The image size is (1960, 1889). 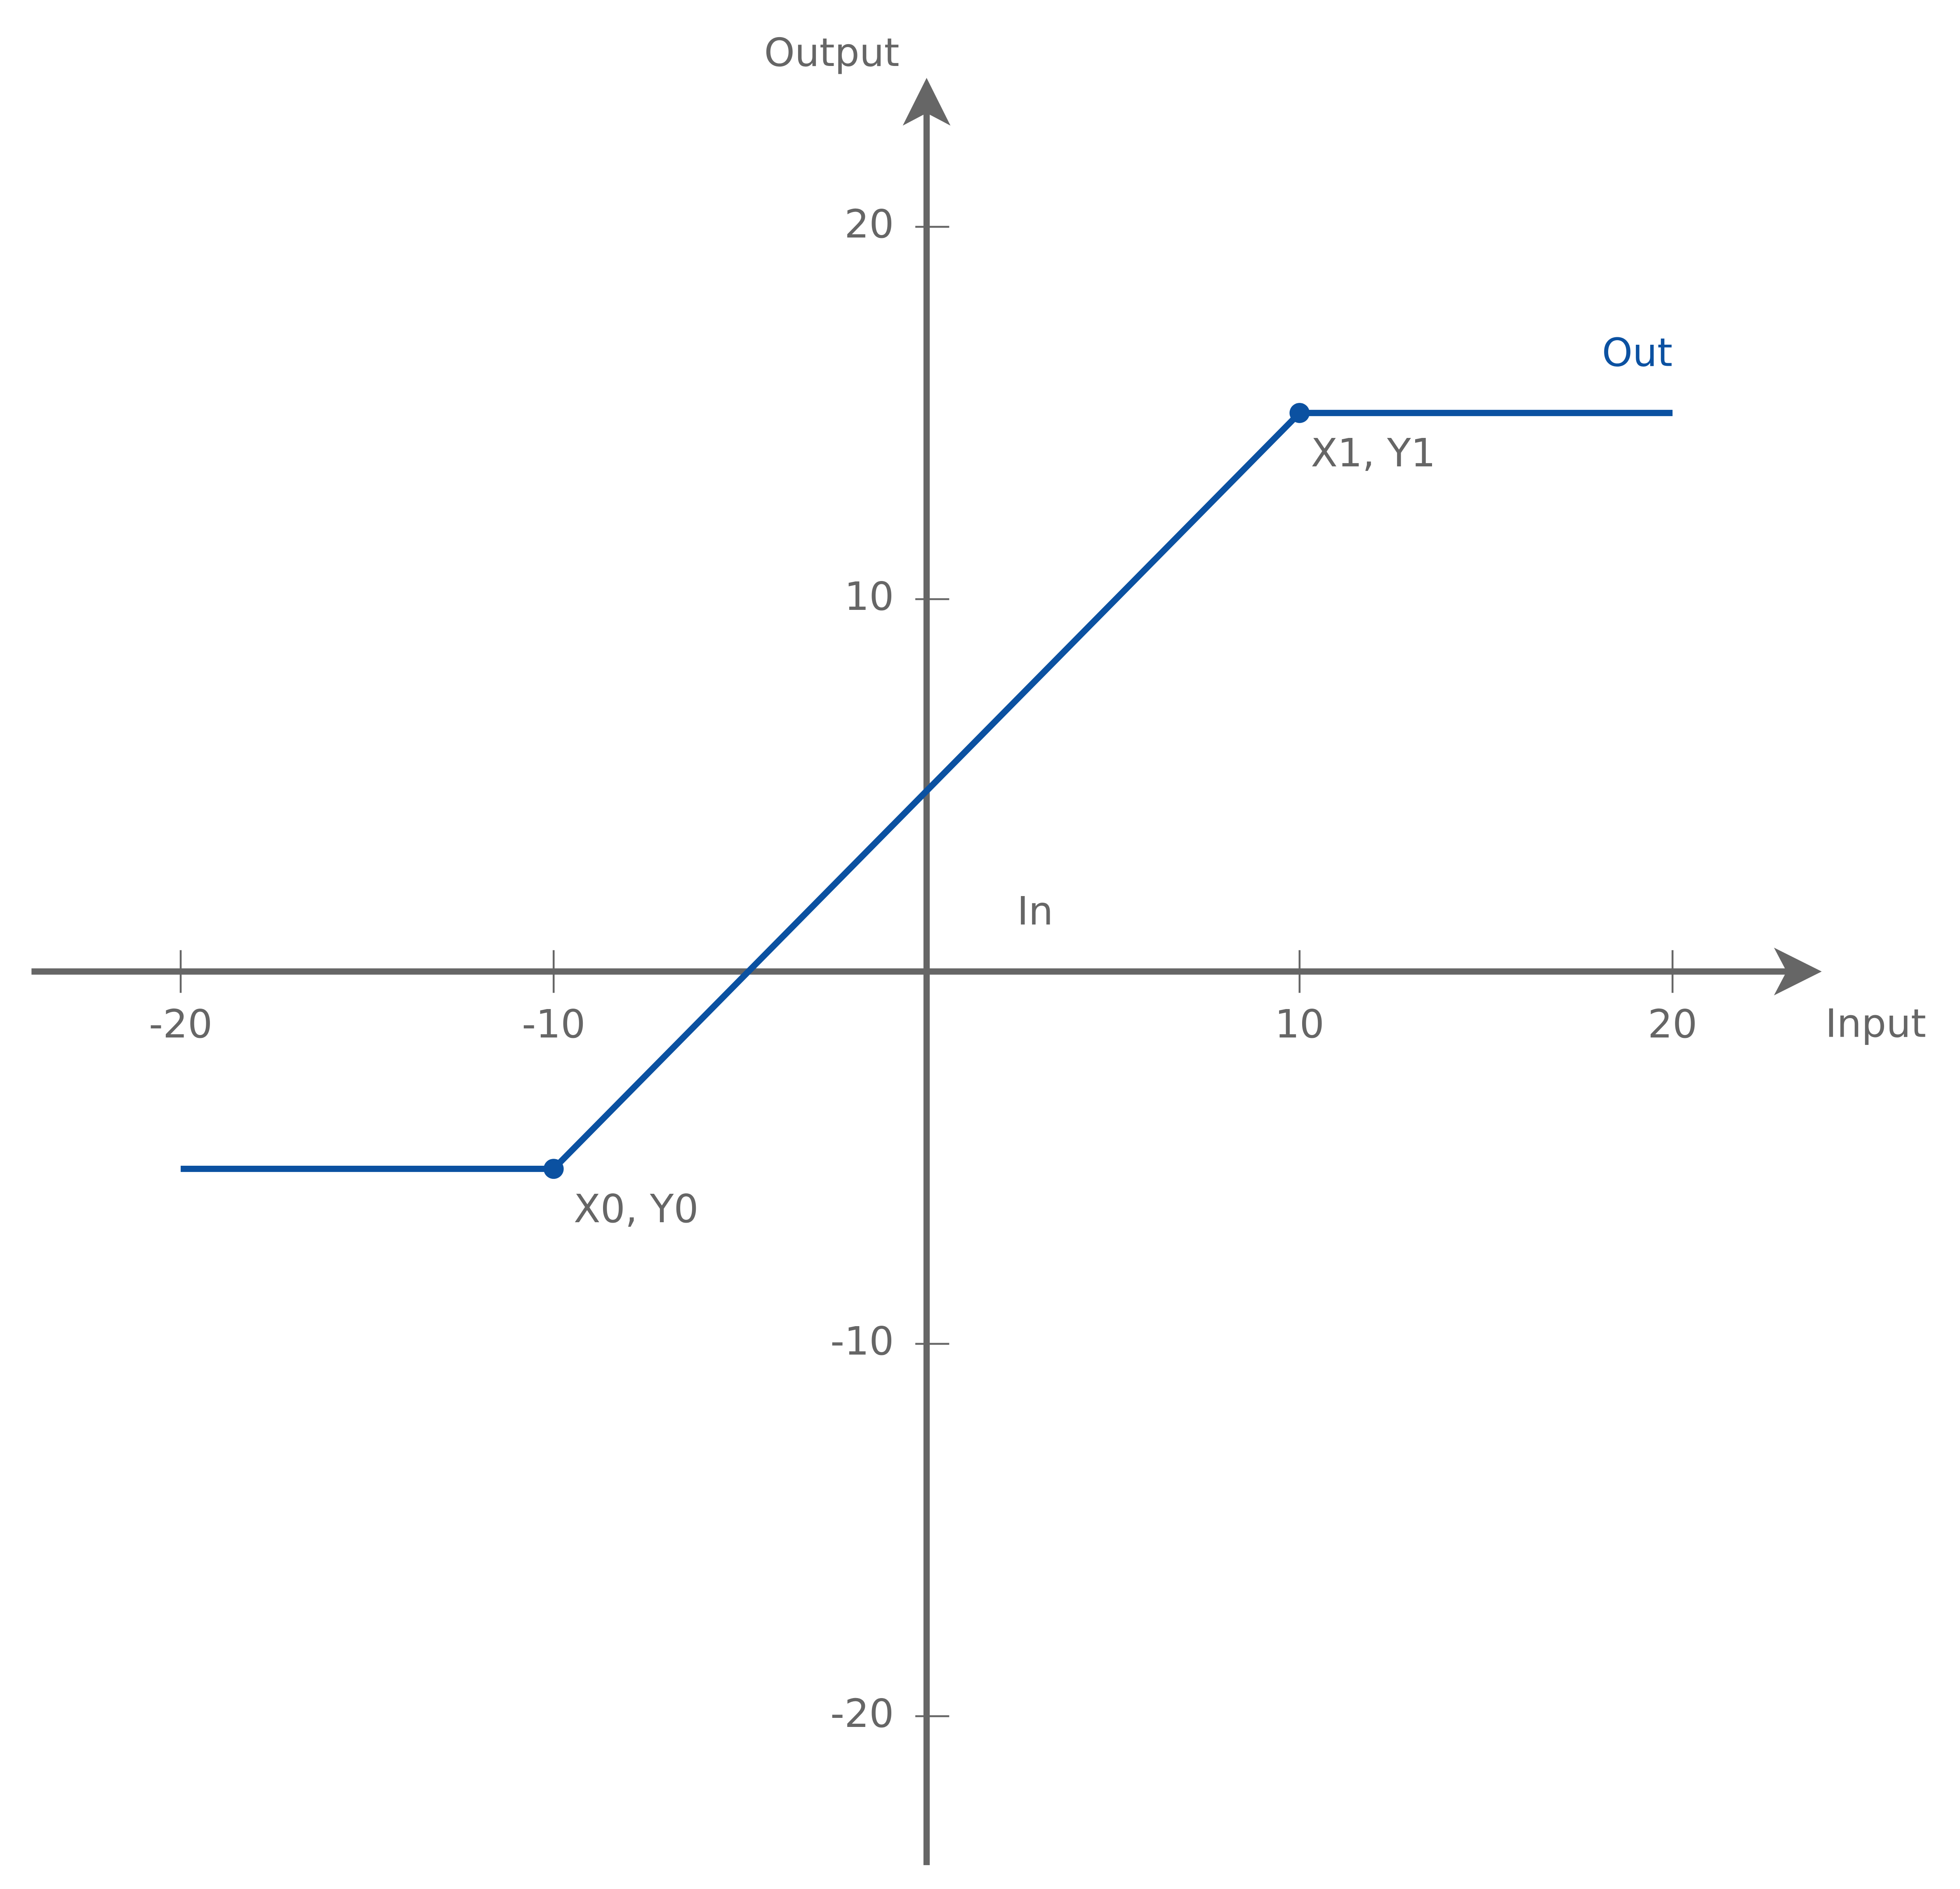 What do you see at coordinates (1374, 453) in the screenshot?
I see `annotation: X1, Y1` at bounding box center [1374, 453].